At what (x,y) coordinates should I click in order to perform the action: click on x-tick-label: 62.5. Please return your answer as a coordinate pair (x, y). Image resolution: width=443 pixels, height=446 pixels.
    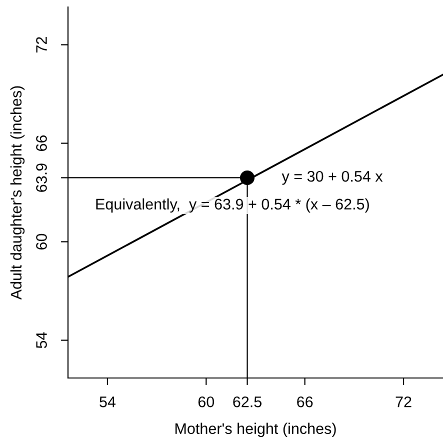
    Looking at the image, I should click on (247, 402).